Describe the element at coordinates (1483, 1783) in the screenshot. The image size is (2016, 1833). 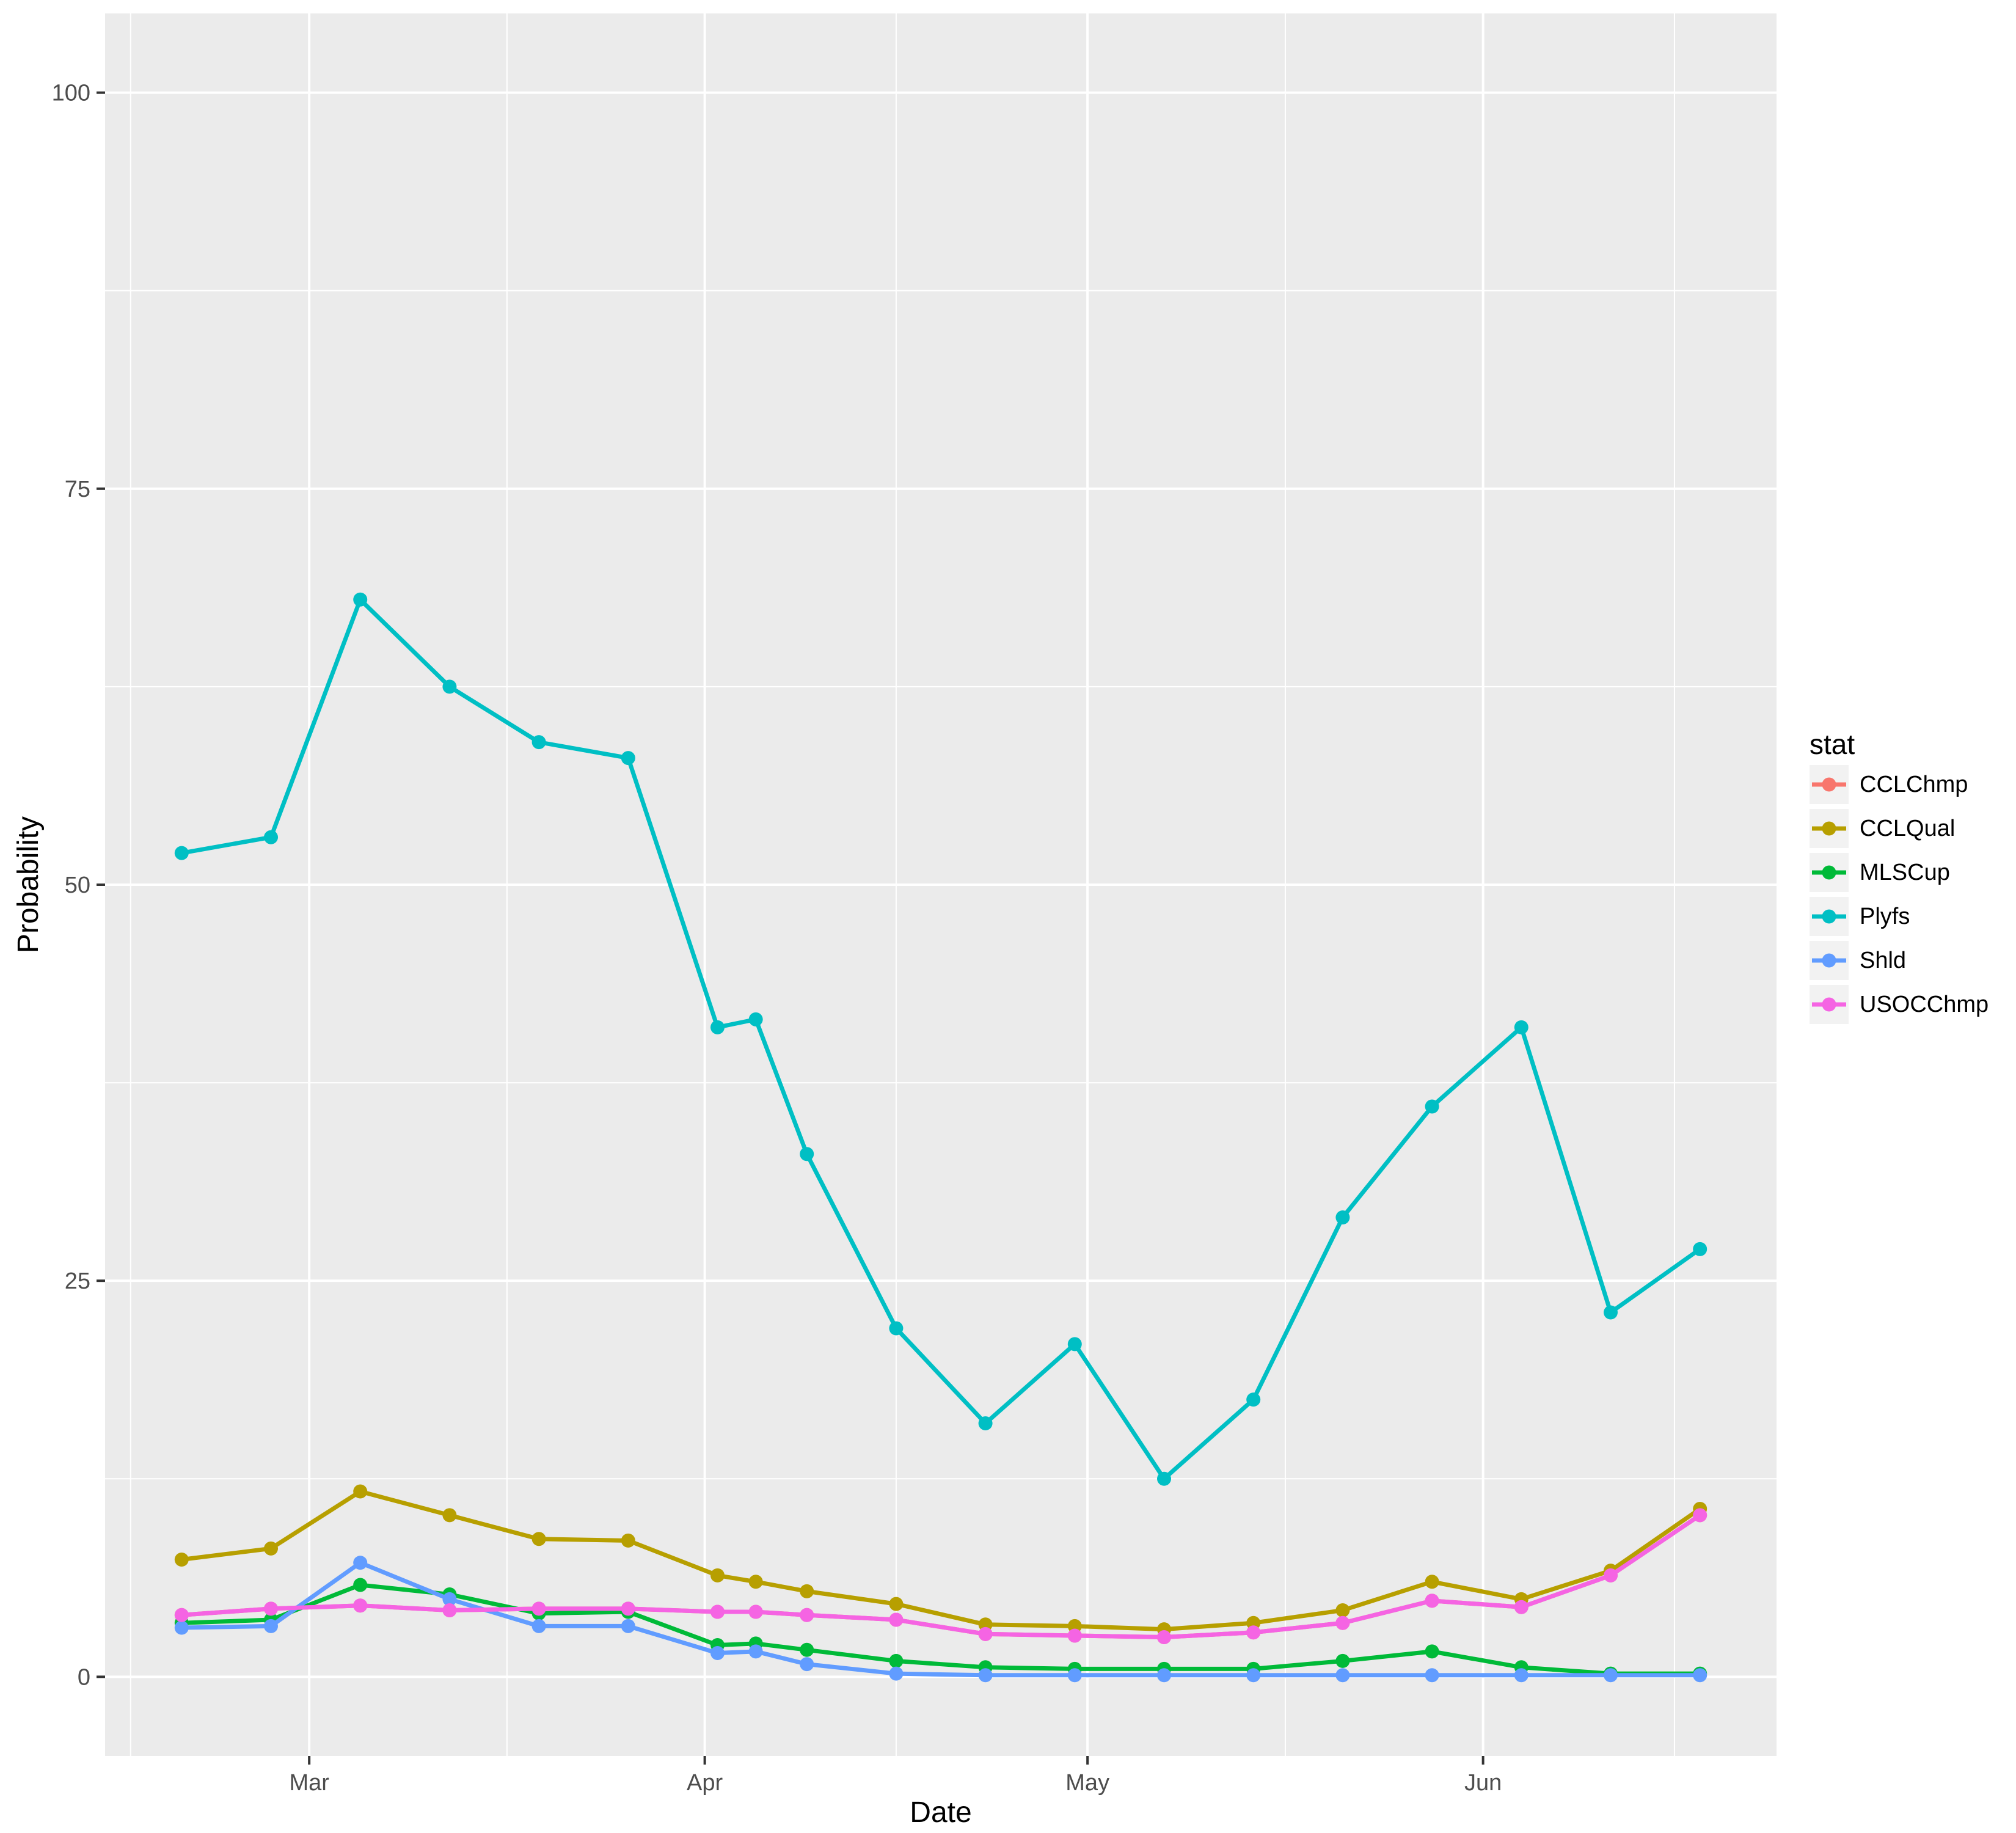
I see `x-tick-label: Jun` at that location.